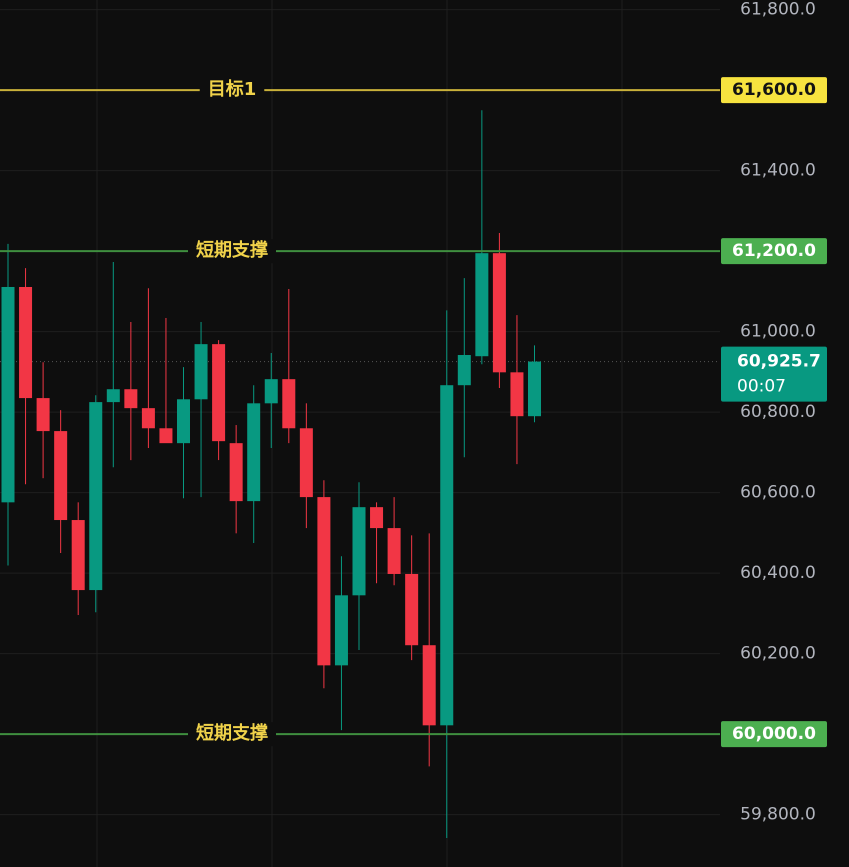 This screenshot has width=849, height=867. What do you see at coordinates (778, 171) in the screenshot?
I see `y-tick-label: 61,400.0` at bounding box center [778, 171].